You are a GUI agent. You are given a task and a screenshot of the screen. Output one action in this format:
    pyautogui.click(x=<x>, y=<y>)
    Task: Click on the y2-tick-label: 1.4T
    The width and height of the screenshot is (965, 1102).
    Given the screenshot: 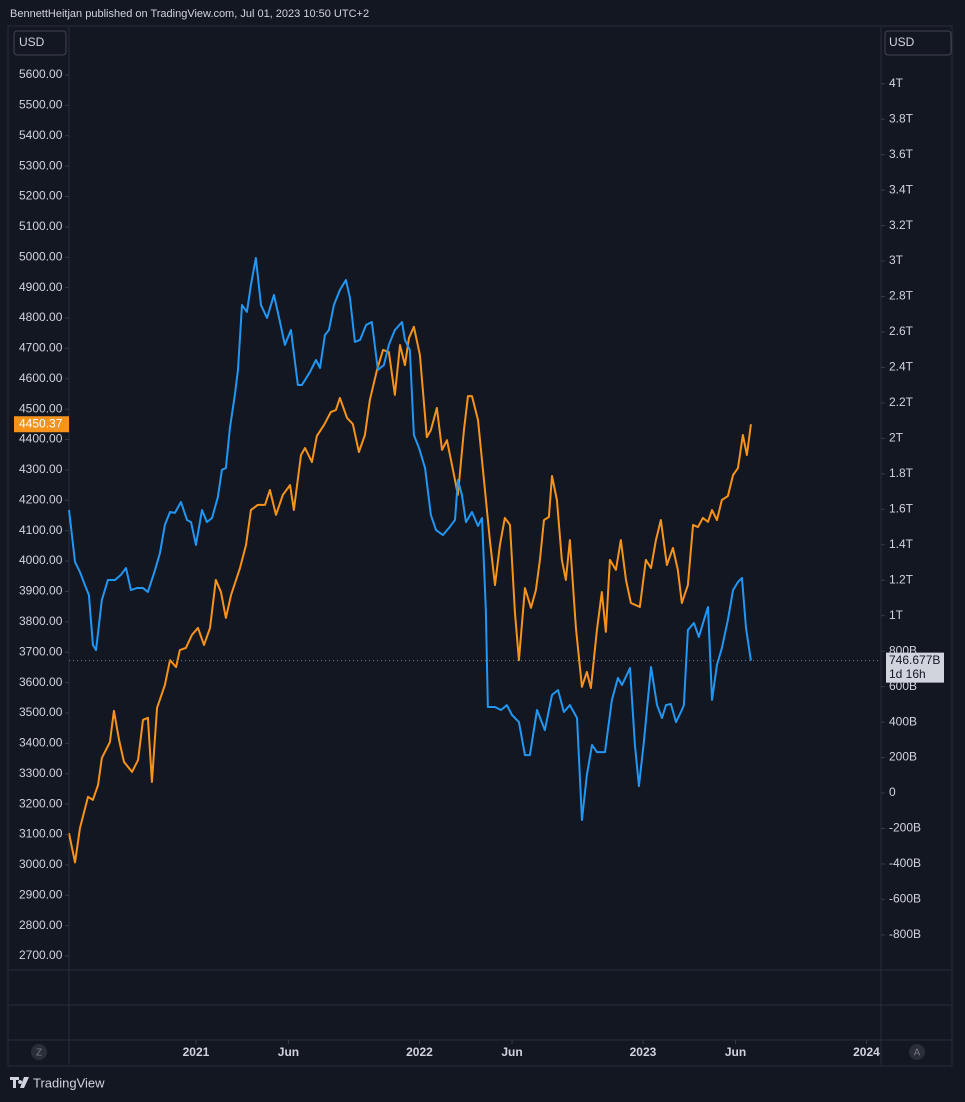 What is the action you would take?
    pyautogui.click(x=901, y=544)
    